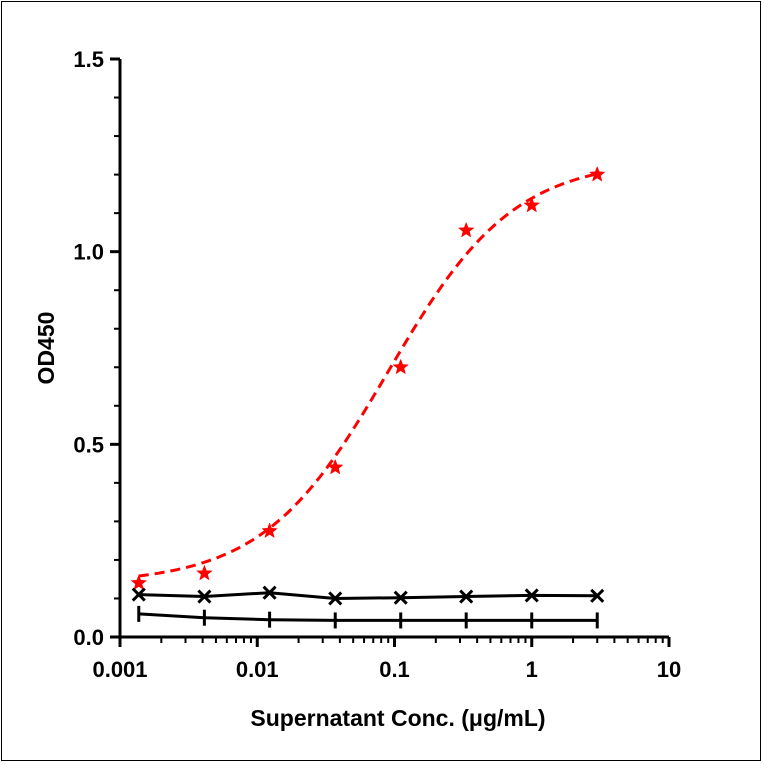 This screenshot has width=764, height=764. I want to click on x-tick-label: 0.001, so click(119, 669).